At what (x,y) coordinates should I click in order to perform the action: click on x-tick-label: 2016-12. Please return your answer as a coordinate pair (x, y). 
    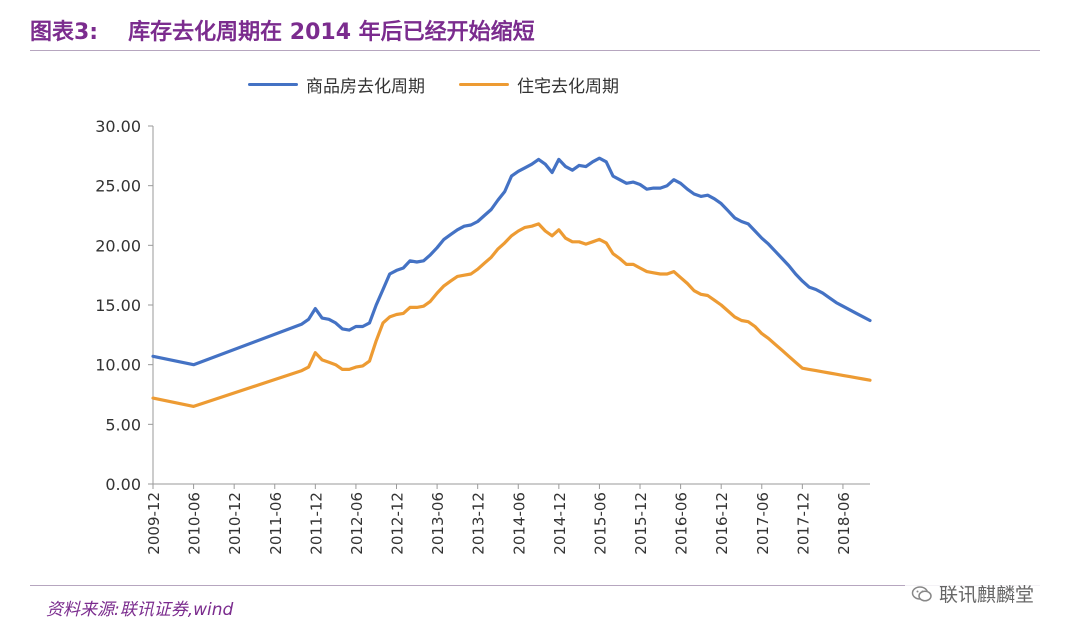
    Looking at the image, I should click on (722, 523).